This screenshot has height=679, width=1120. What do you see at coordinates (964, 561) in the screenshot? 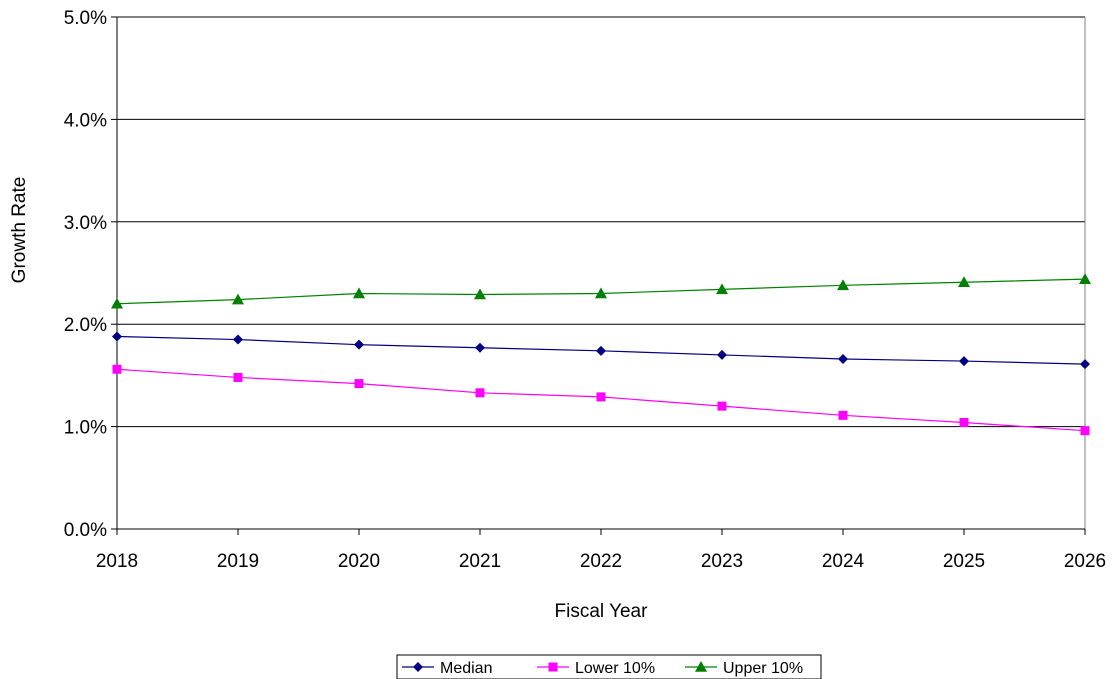
I see `x-tick-label: 2025` at bounding box center [964, 561].